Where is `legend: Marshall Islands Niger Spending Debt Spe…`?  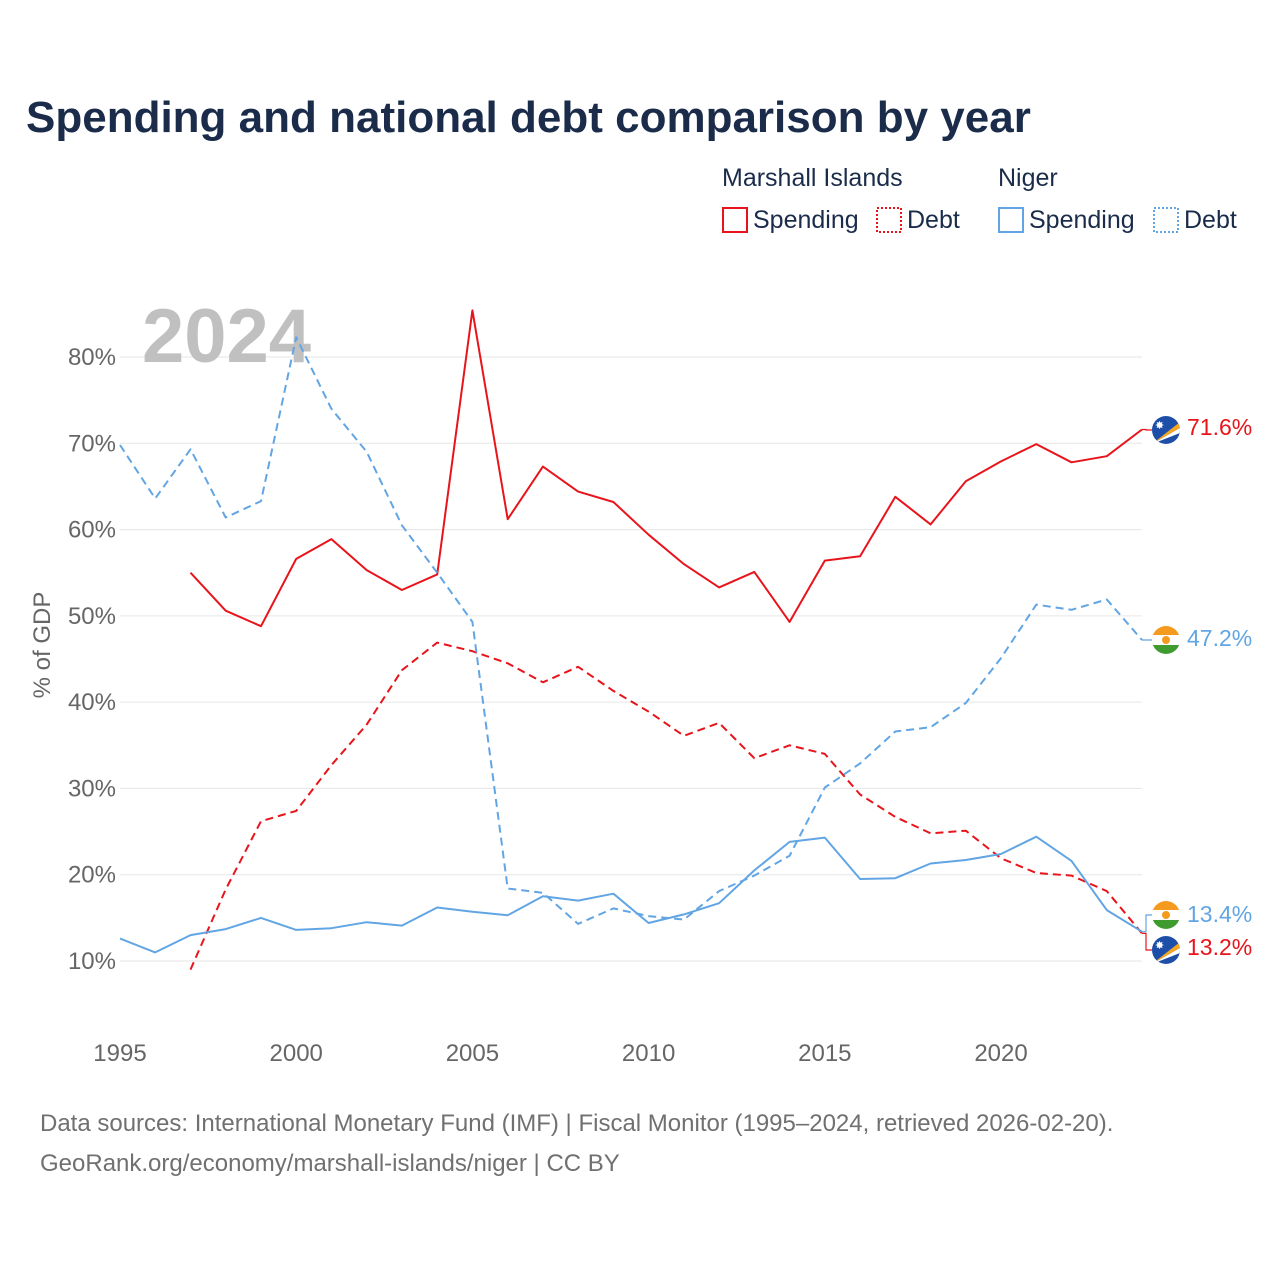
legend: Marshall Islands Niger Spending Debt Spe… is located at coordinates (979, 199).